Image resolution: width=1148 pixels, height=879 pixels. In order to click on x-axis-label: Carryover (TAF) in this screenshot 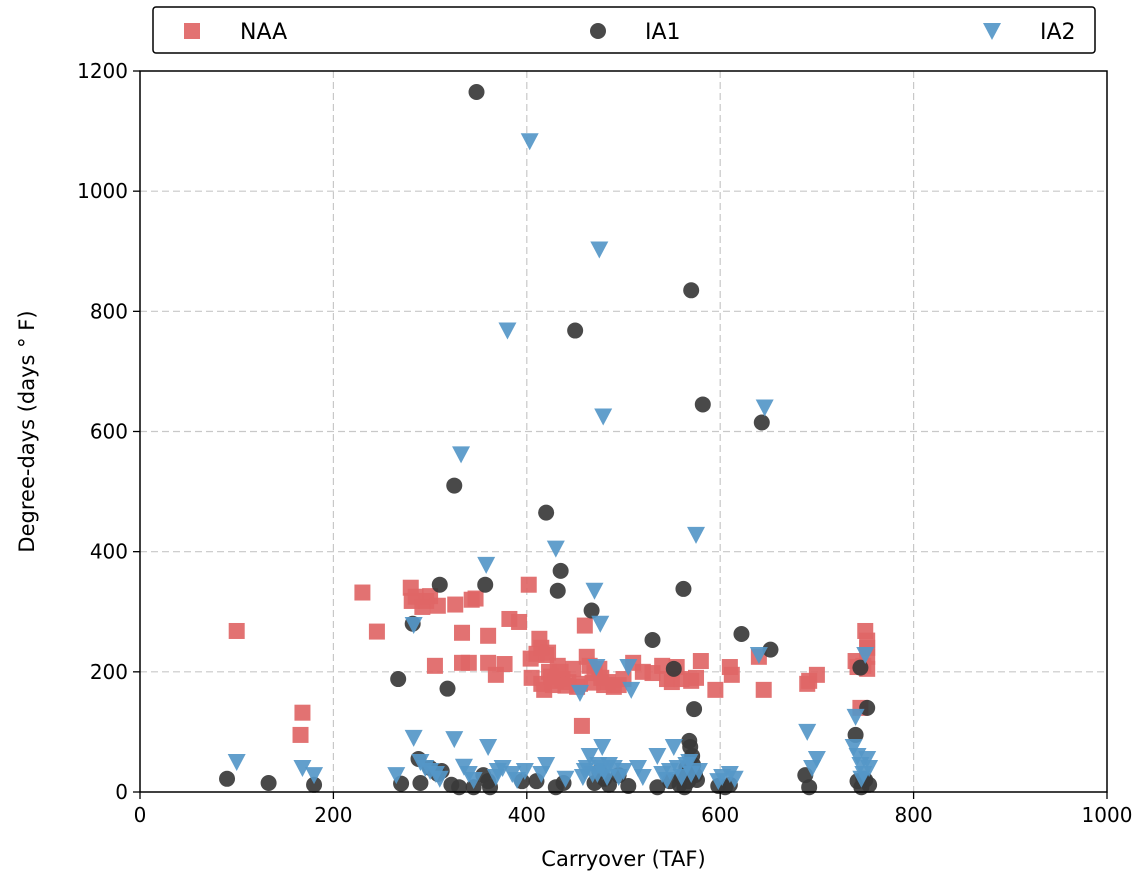, I will do `click(623, 859)`.